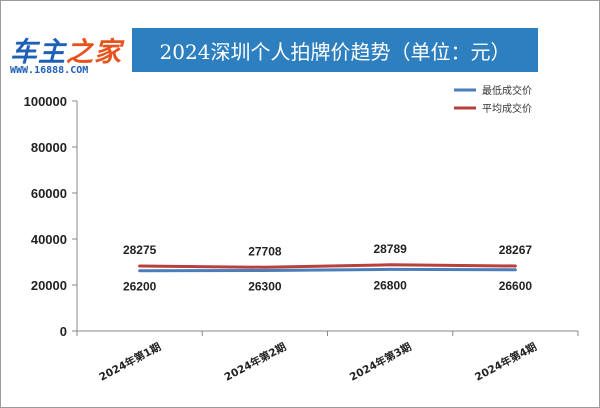  Describe the element at coordinates (335, 50) in the screenshot. I see `chart-title: 2024深圳个人拍牌价趋势（单位：元）` at that location.